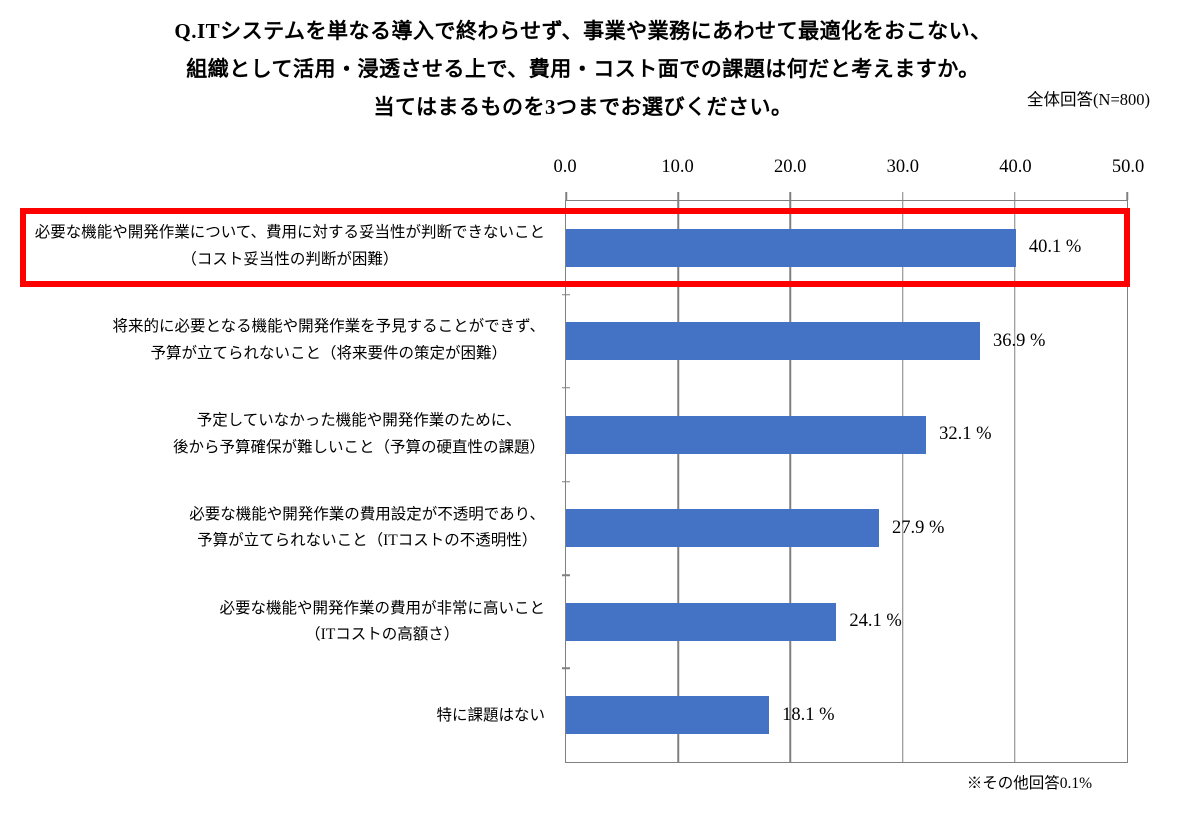 The width and height of the screenshot is (1194, 816). I want to click on value-label: 40.1 %, so click(1055, 247).